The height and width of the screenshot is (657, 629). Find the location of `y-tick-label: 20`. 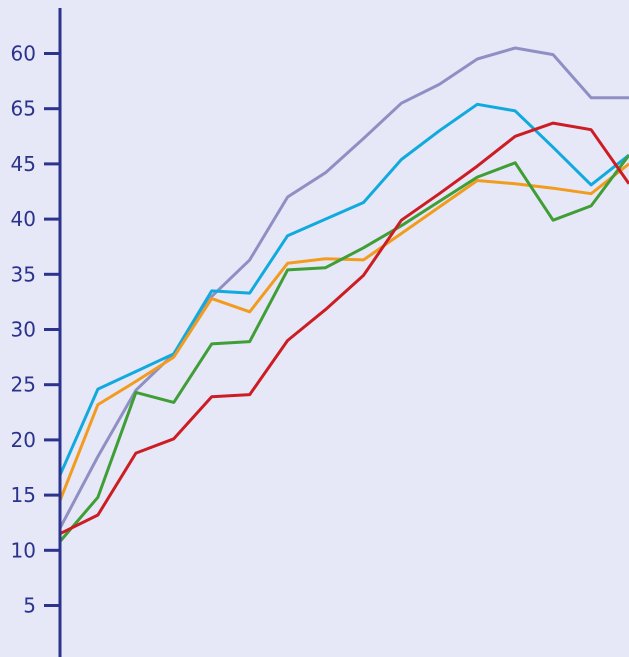

y-tick-label: 20 is located at coordinates (23, 440).